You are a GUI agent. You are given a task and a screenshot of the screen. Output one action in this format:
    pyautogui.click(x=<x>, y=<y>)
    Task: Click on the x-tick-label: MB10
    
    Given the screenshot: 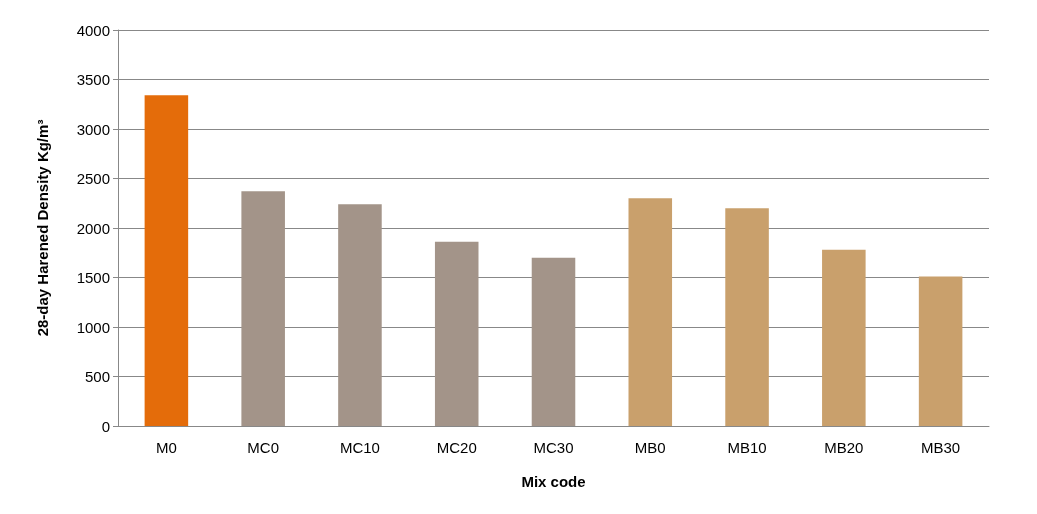 What is the action you would take?
    pyautogui.click(x=747, y=447)
    